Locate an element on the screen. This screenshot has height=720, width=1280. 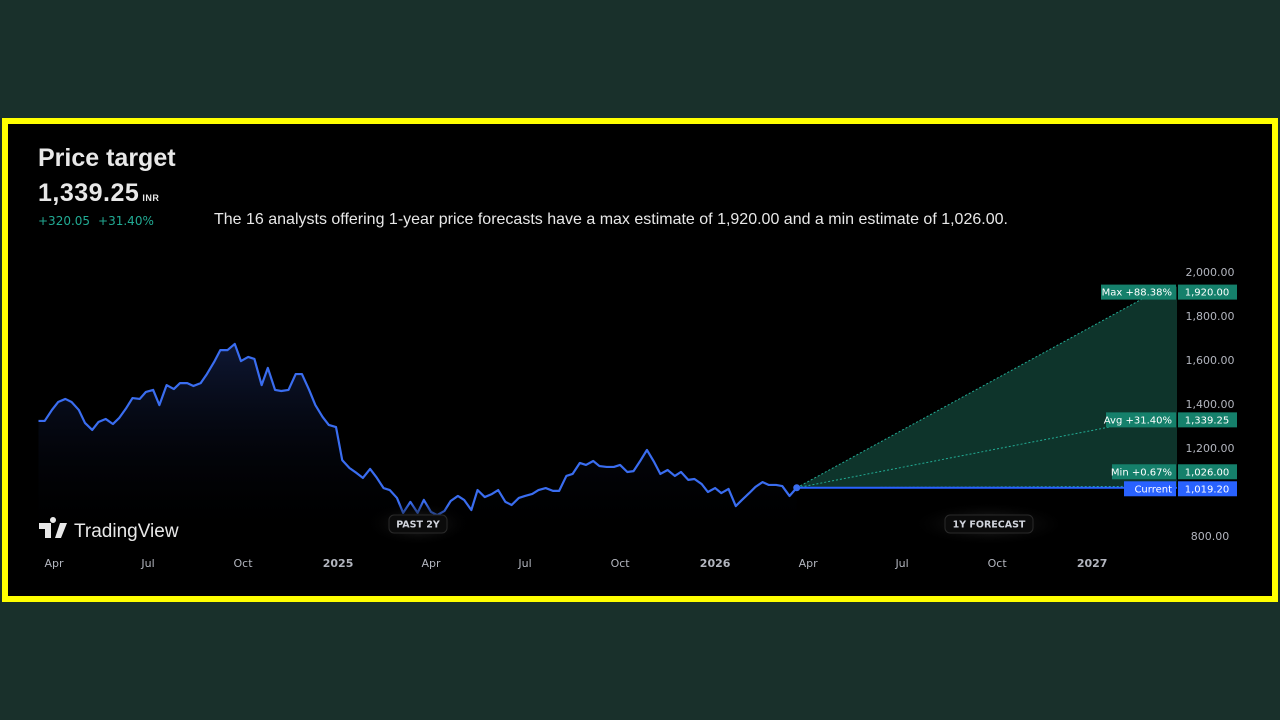
max-value-box is located at coordinates (1207, 292).